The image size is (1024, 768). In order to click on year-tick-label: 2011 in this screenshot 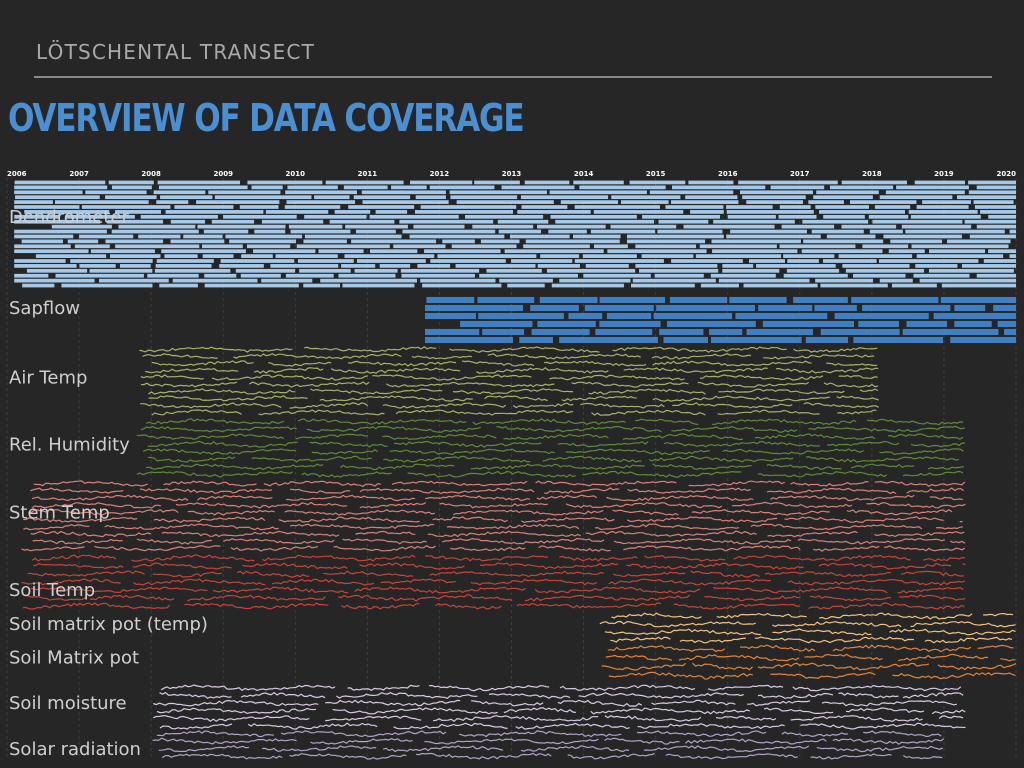, I will do `click(368, 174)`.